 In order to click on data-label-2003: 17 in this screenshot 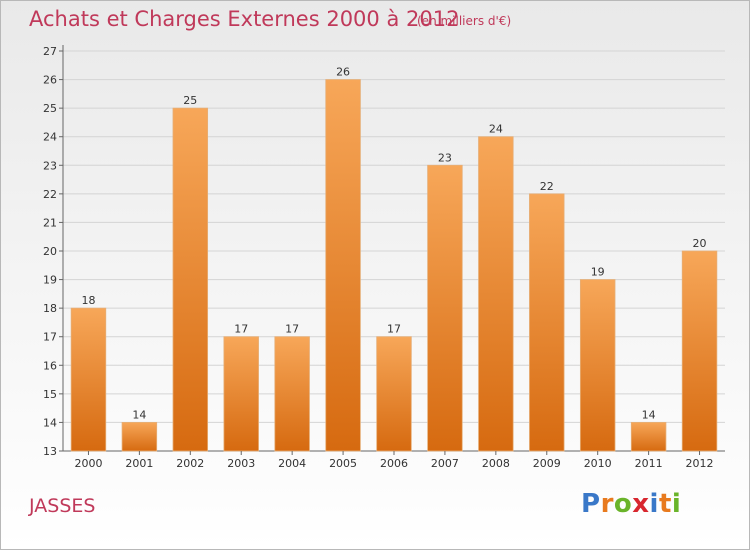, I will do `click(241, 329)`.